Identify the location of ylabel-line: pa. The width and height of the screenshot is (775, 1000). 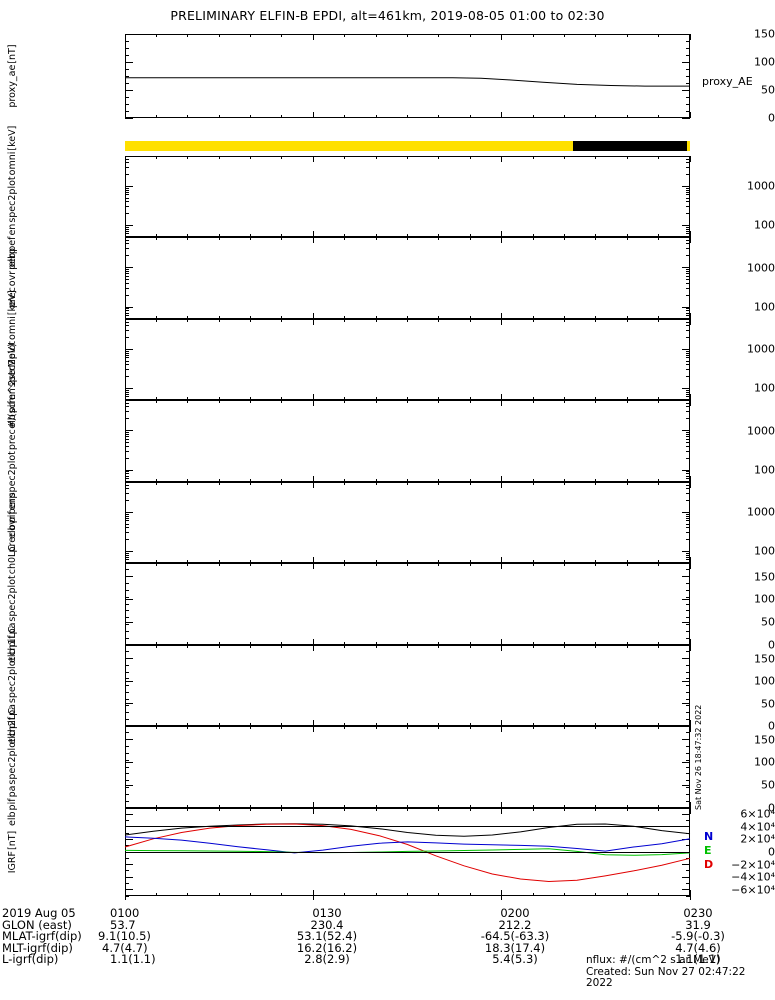
(12, 791).